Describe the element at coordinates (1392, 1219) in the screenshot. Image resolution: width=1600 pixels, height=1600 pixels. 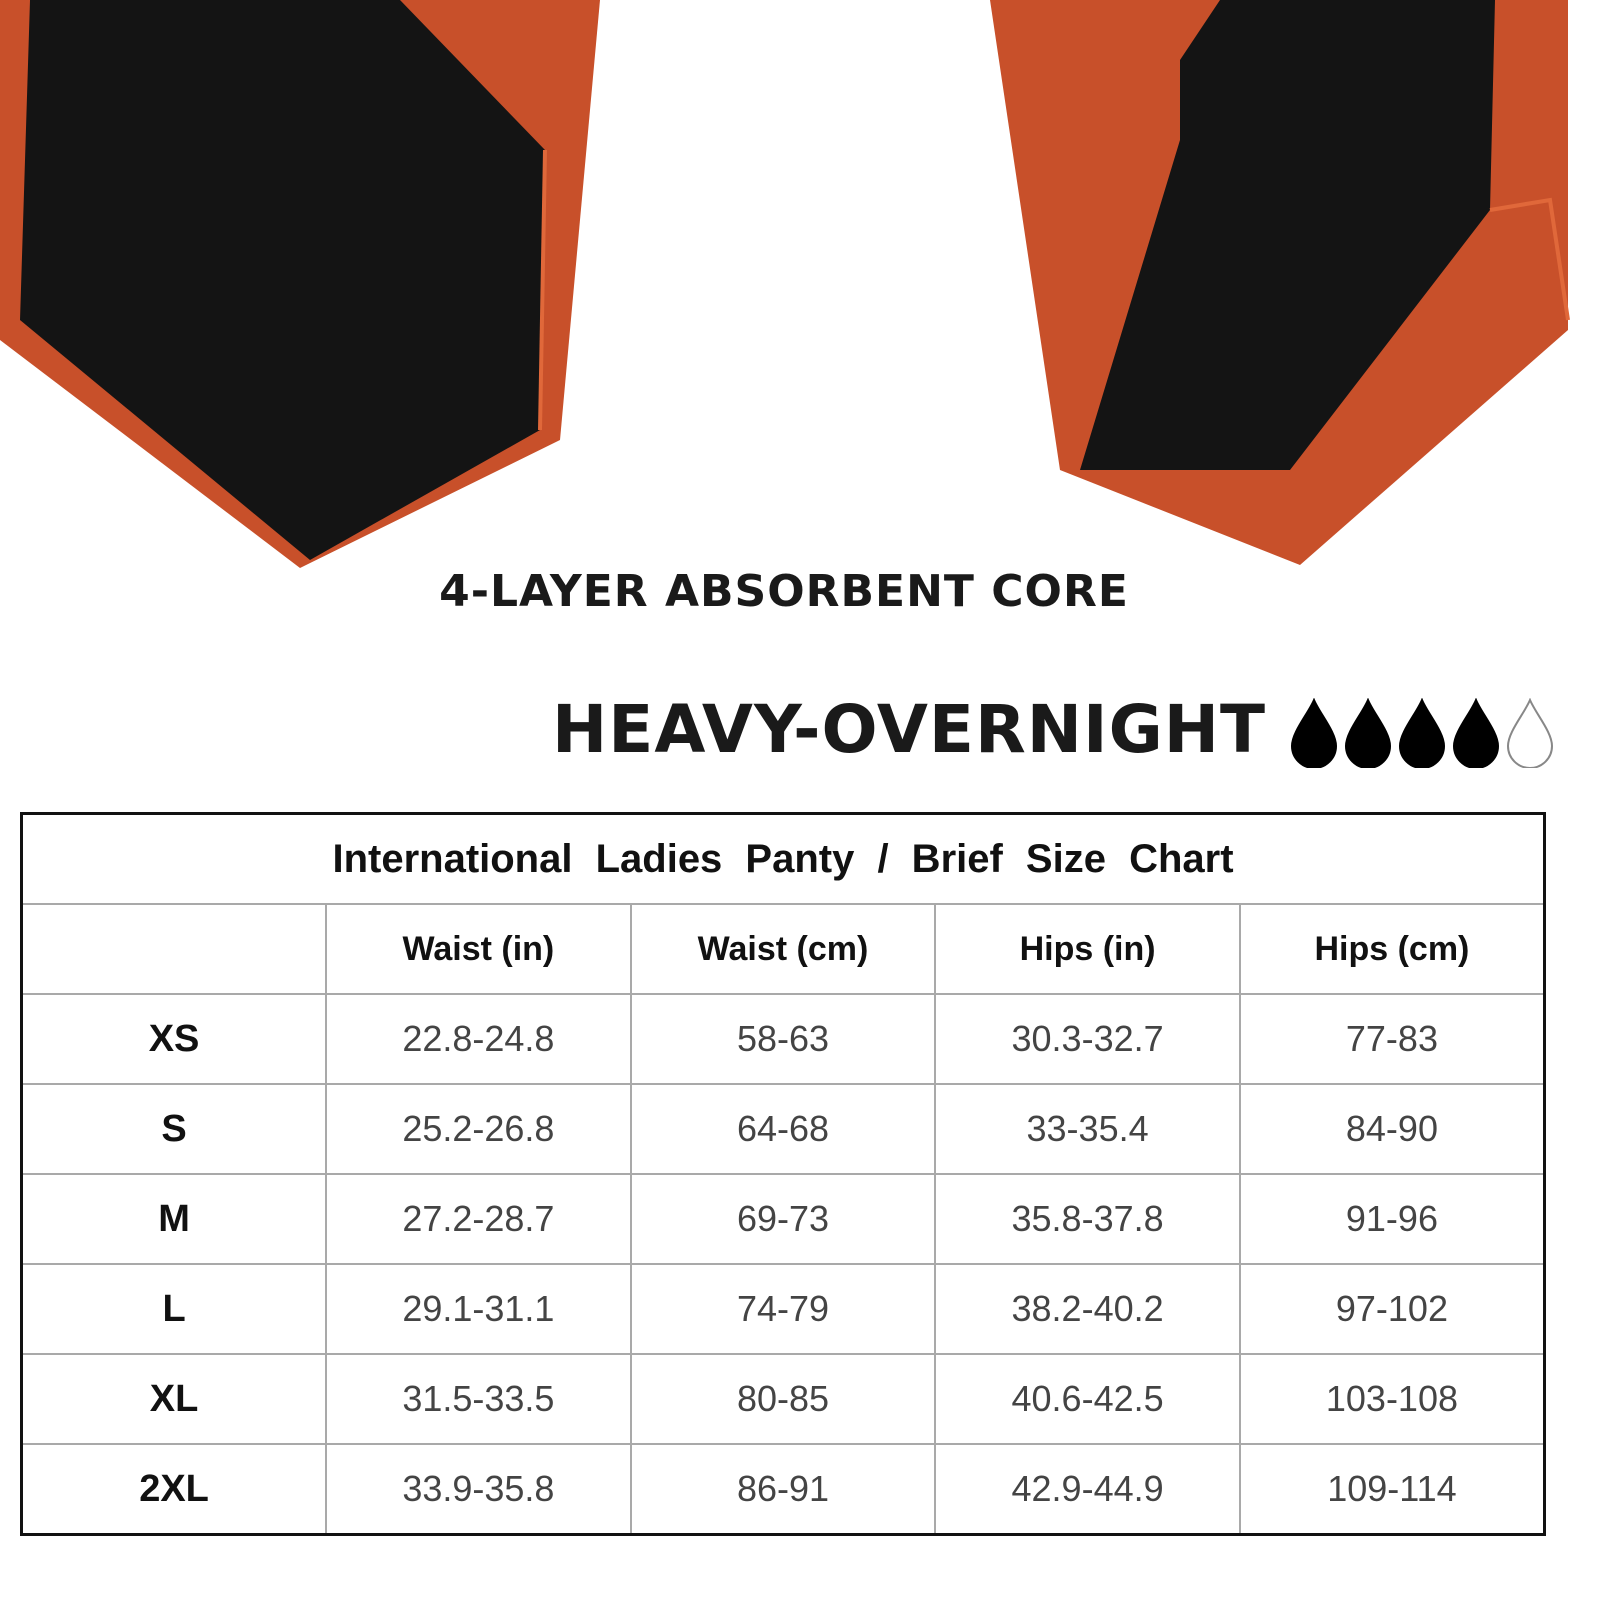
I see `table-cell: 91-96` at that location.